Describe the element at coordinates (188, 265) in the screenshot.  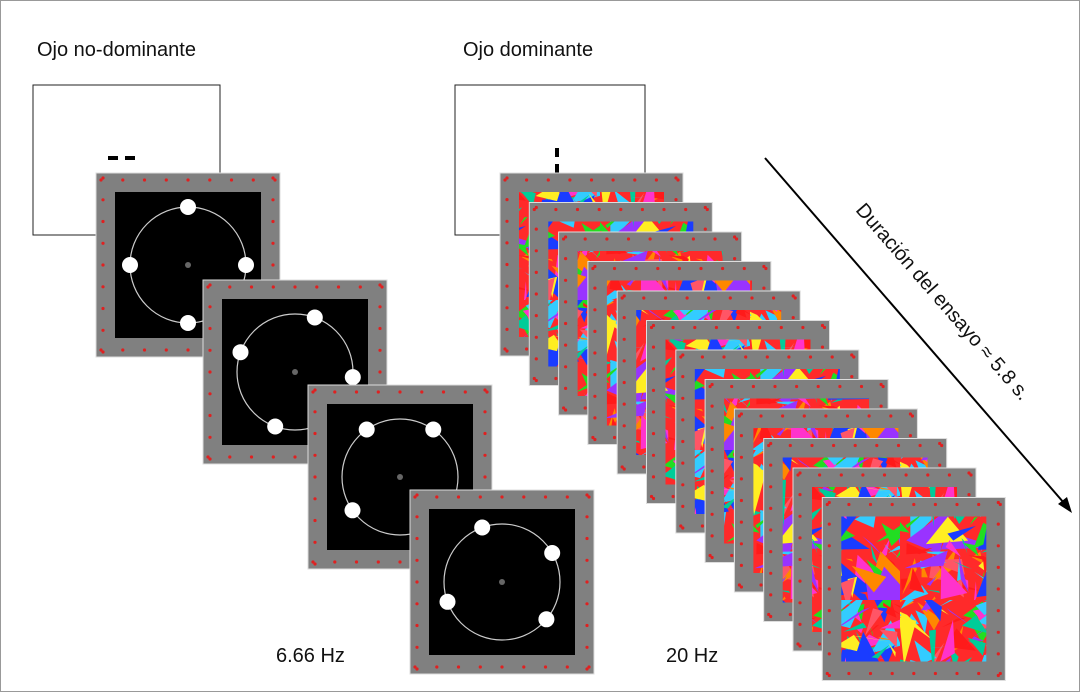
I see `center-dot` at that location.